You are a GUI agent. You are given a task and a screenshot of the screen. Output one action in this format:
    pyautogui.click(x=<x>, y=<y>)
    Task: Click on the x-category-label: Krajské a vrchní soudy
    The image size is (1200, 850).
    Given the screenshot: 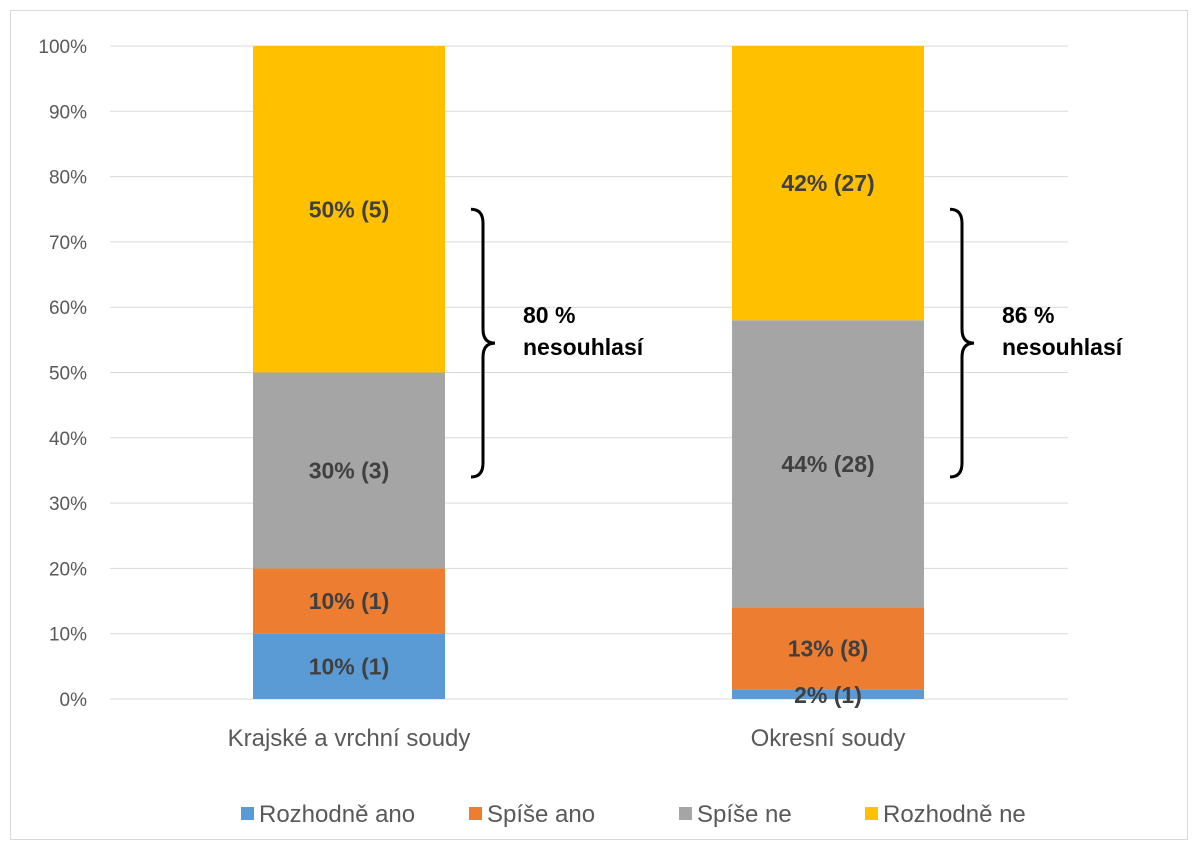 What is the action you would take?
    pyautogui.click(x=349, y=738)
    